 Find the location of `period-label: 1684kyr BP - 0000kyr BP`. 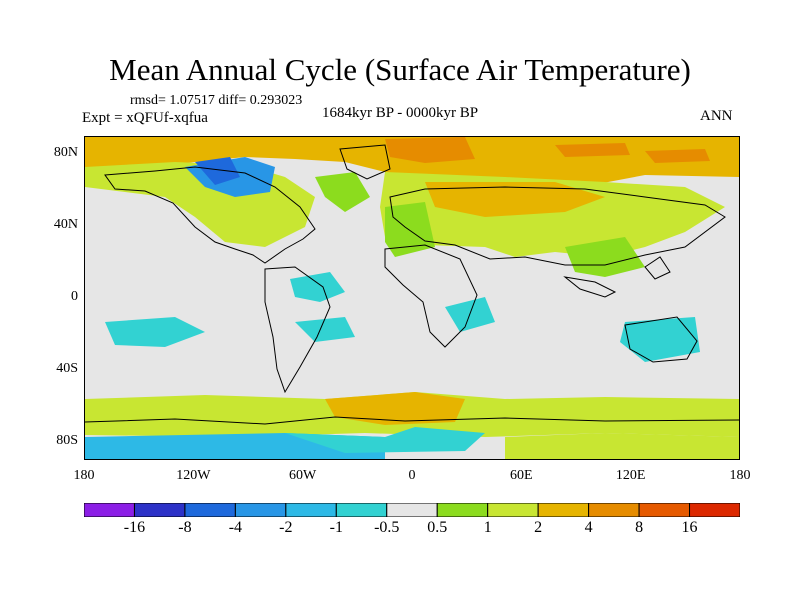

period-label: 1684kyr BP - 0000kyr BP is located at coordinates (400, 113).